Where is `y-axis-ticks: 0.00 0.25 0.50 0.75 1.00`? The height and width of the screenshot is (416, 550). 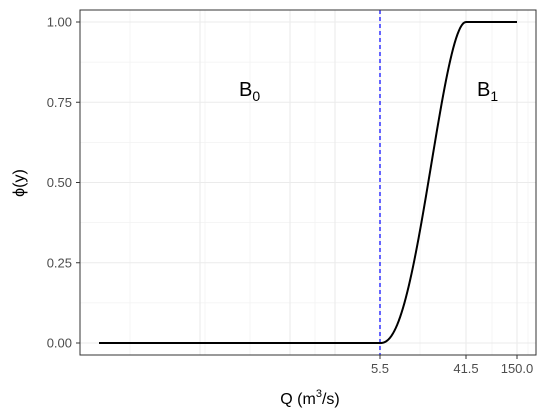 y-axis-ticks: 0.00 0.25 0.50 0.75 1.00 is located at coordinates (63, 183).